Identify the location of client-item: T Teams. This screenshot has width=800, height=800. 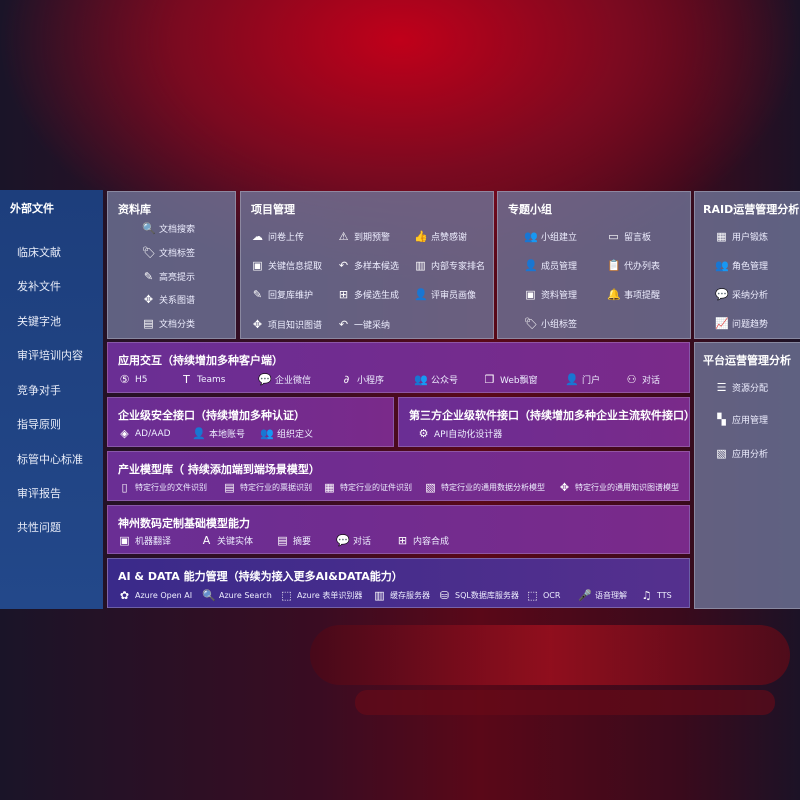
(202, 379).